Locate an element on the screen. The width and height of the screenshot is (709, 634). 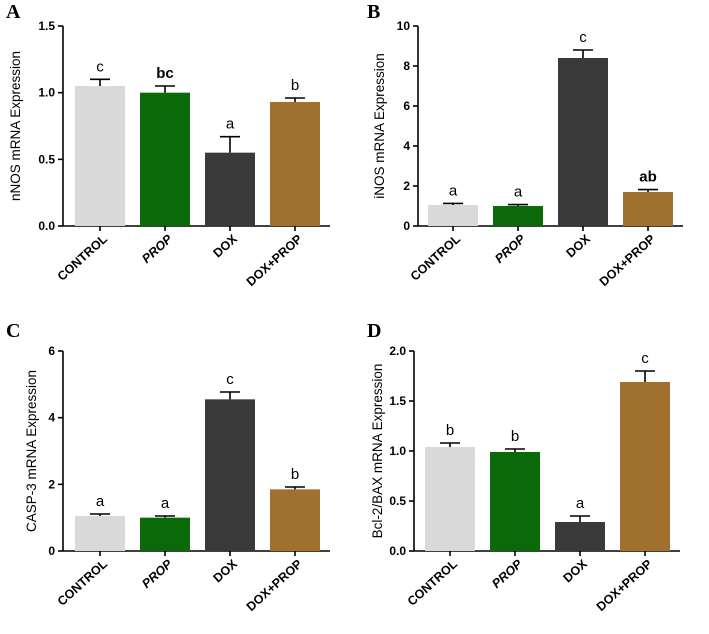
y-axis-label: CASP-3 mRNA Expression is located at coordinates (31, 451).